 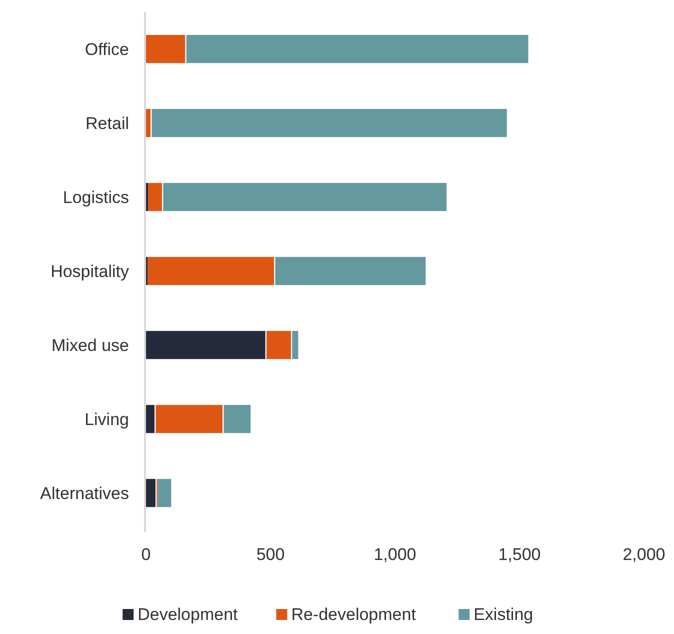 What do you see at coordinates (395, 554) in the screenshot?
I see `x-tick-label: 1,000` at bounding box center [395, 554].